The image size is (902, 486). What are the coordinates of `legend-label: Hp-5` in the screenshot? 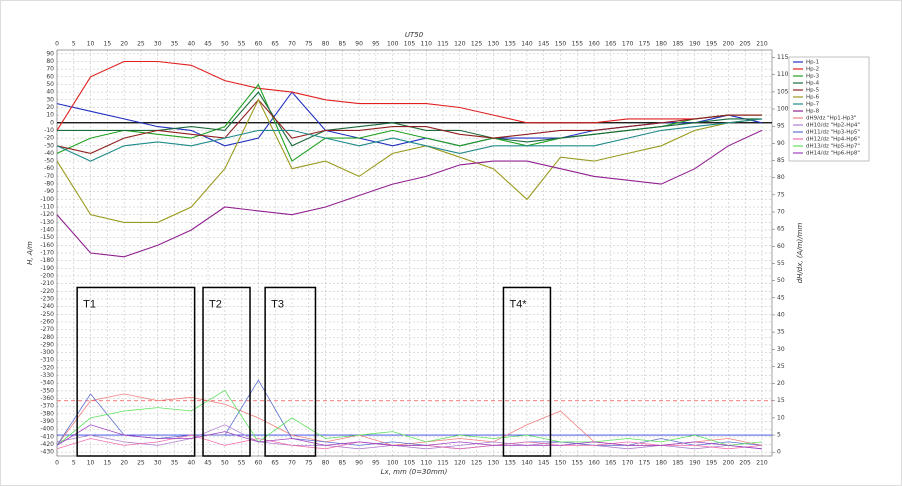 It's located at (813, 91).